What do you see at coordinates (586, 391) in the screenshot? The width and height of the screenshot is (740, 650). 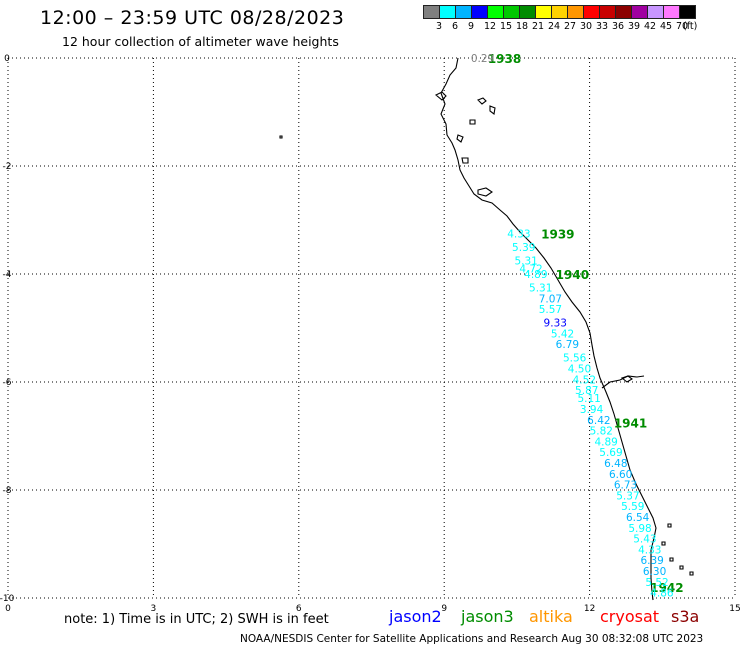 I see `wave-height-point: 5.87` at bounding box center [586, 391].